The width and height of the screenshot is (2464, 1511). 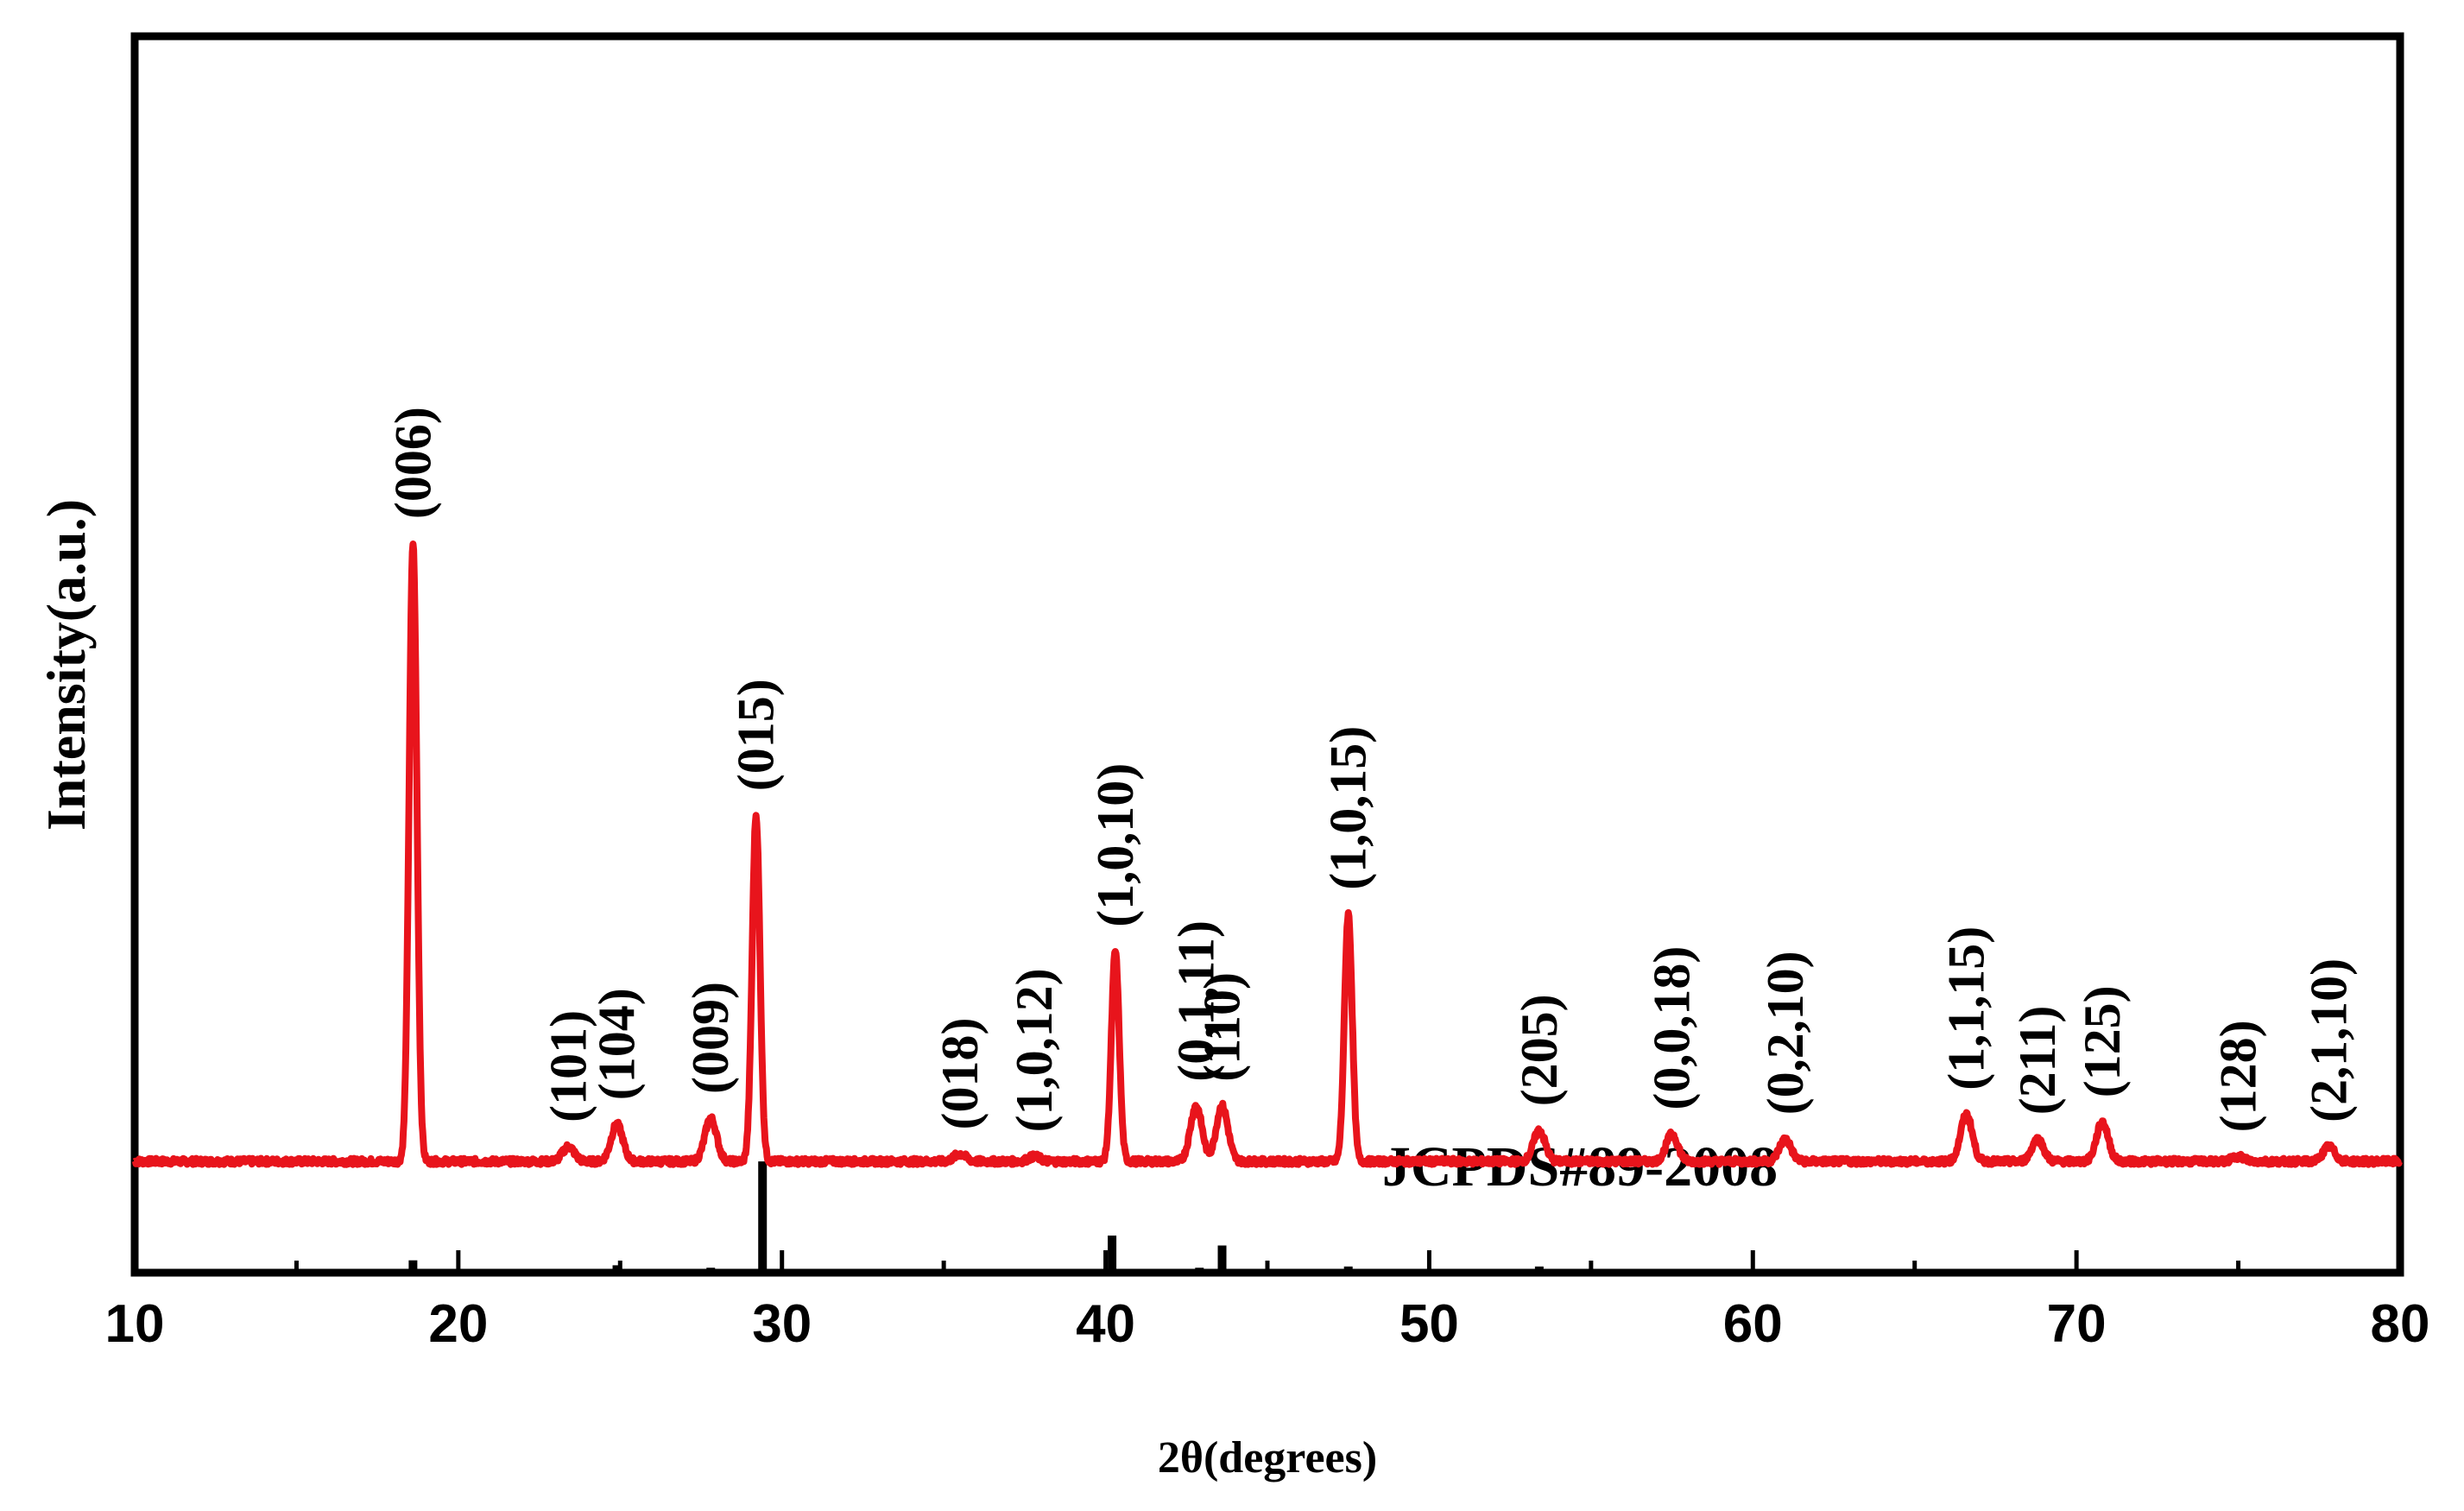 I want to click on x-axis-title: 2θ(degrees), so click(x=1267, y=1458).